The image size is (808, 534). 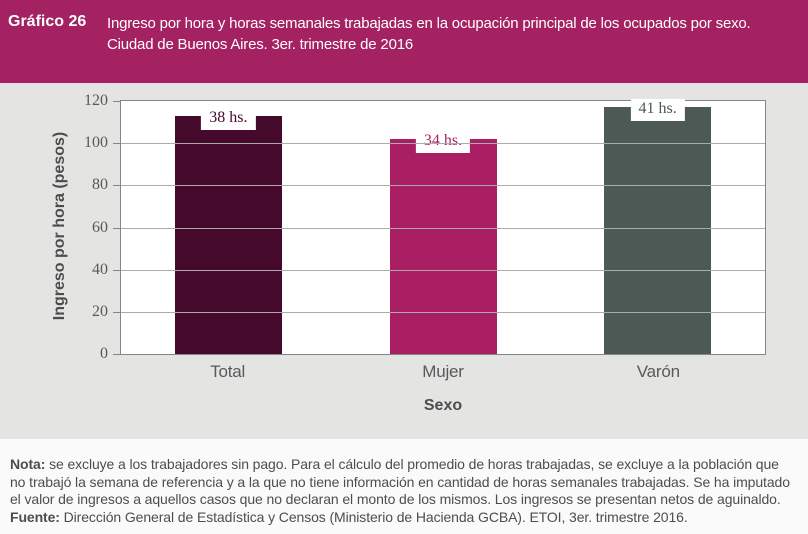 I want to click on y-axis-tick-label-20: 20, so click(x=100, y=311).